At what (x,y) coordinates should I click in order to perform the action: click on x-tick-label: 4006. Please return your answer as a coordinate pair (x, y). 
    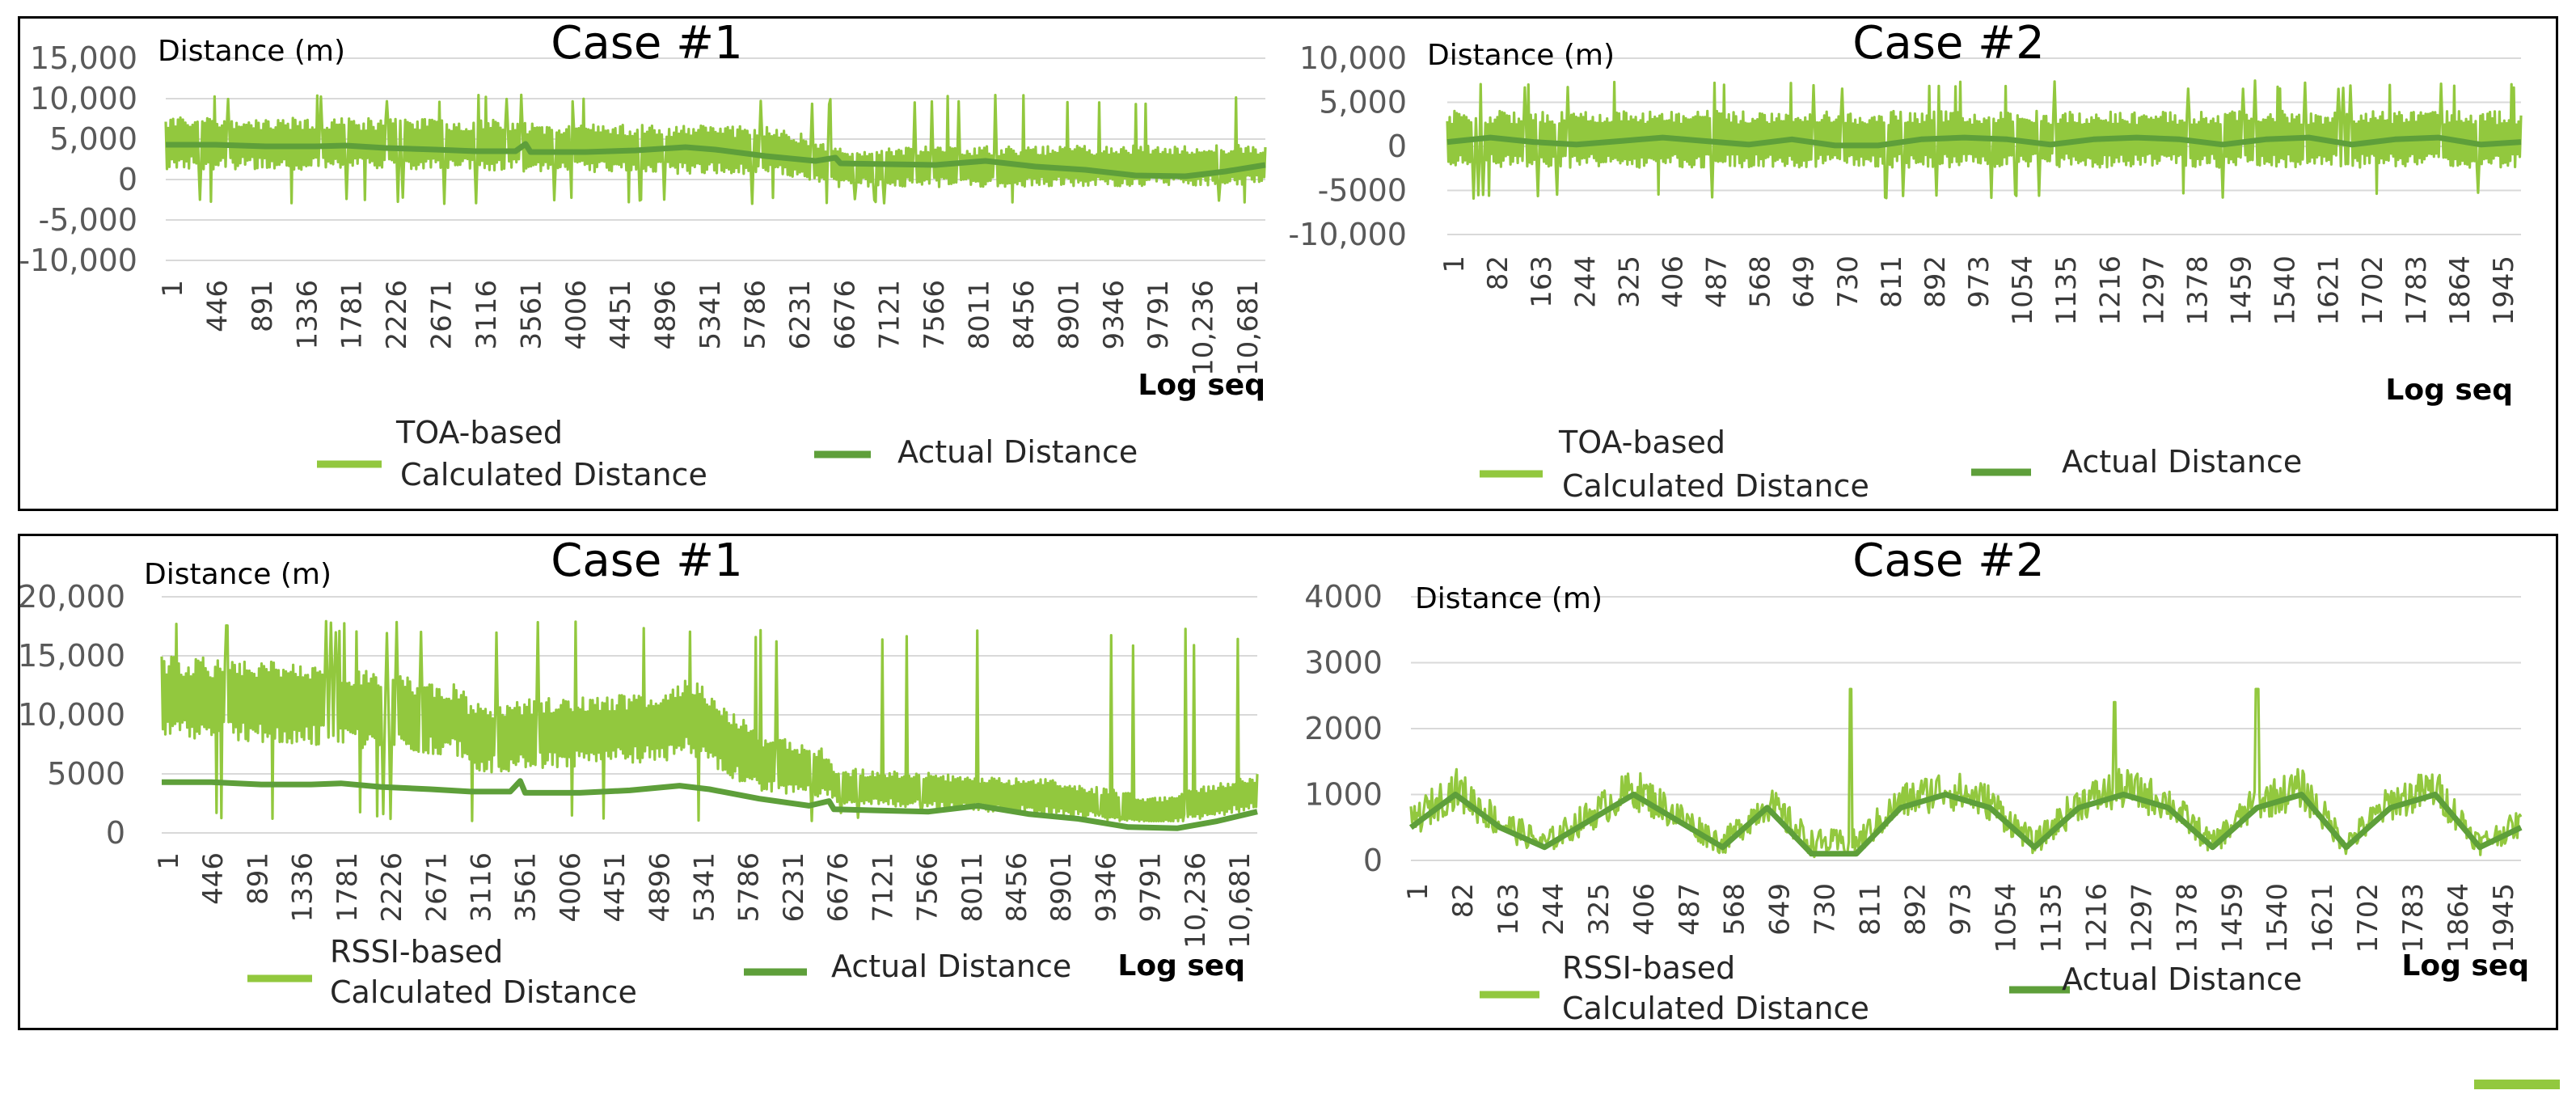
    Looking at the image, I should click on (571, 887).